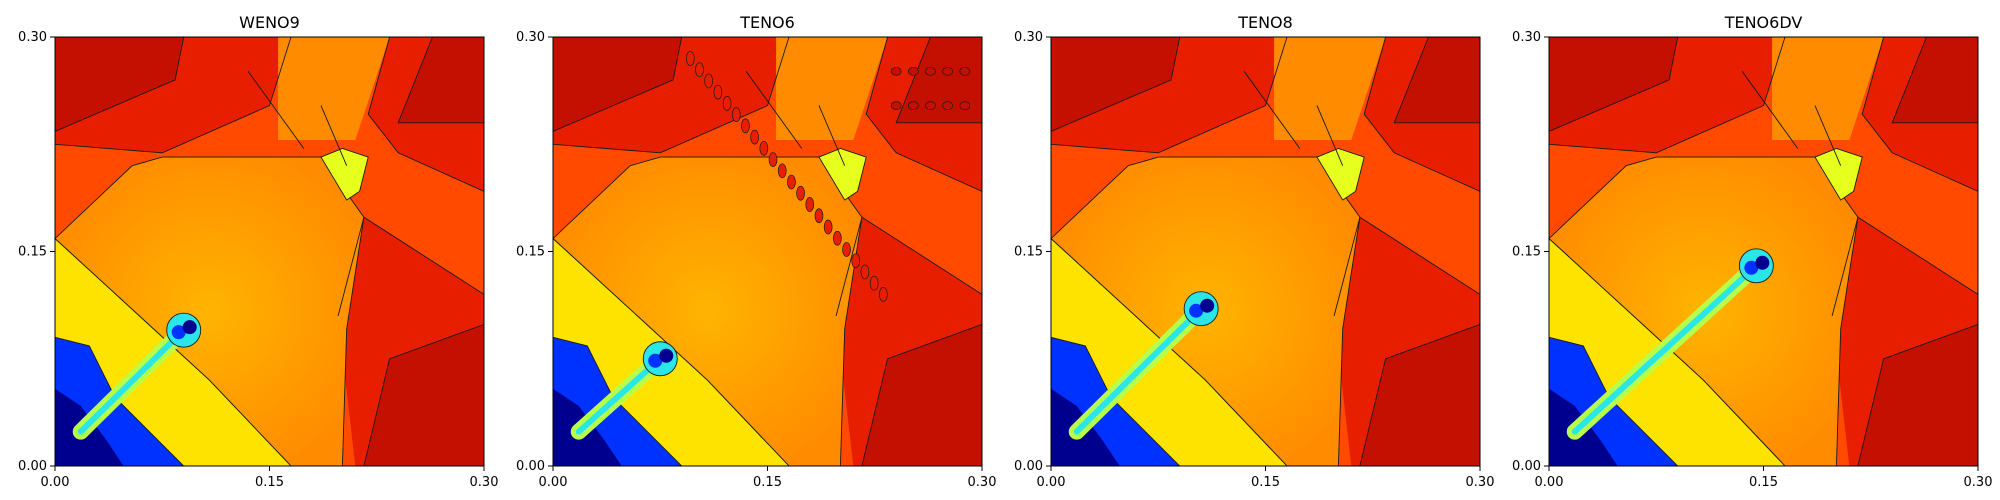 The image size is (2000, 500). I want to click on panel-title: TENO6DV, so click(1763, 22).